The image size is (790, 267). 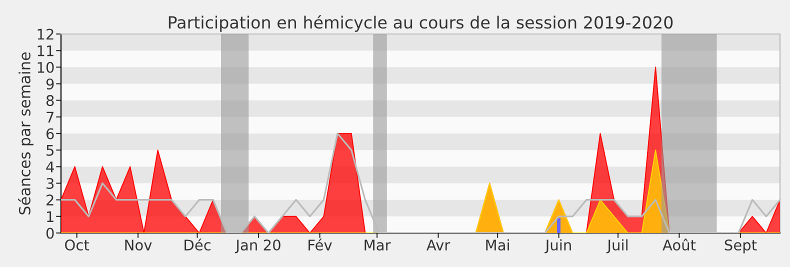 I want to click on y-tick-label: 5, so click(x=50, y=150).